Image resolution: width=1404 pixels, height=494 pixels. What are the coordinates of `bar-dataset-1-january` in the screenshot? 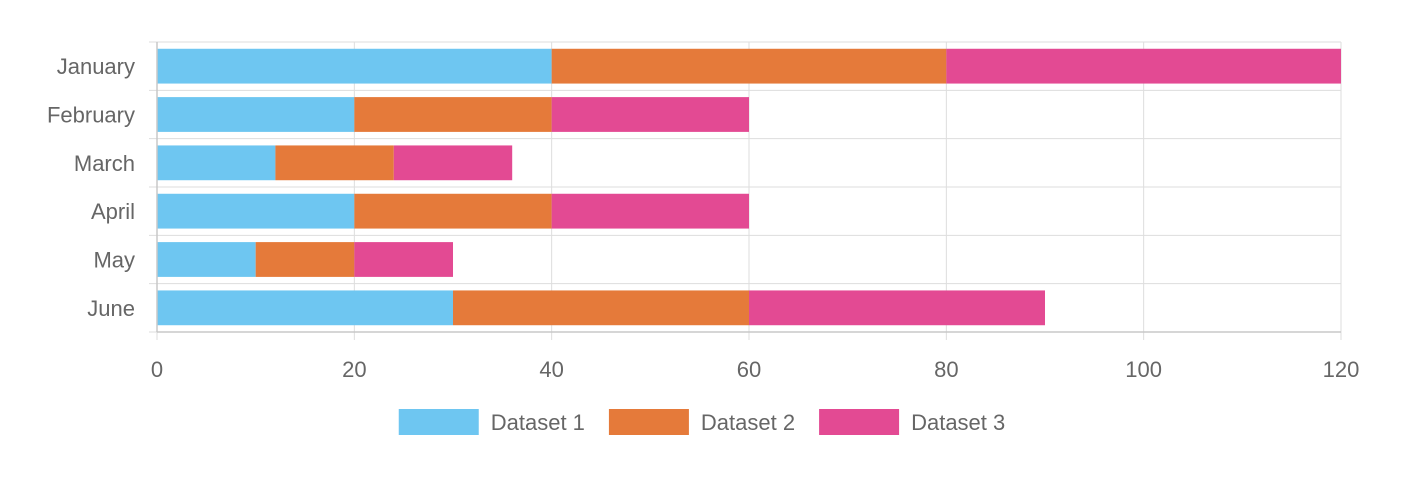 It's located at (354, 66).